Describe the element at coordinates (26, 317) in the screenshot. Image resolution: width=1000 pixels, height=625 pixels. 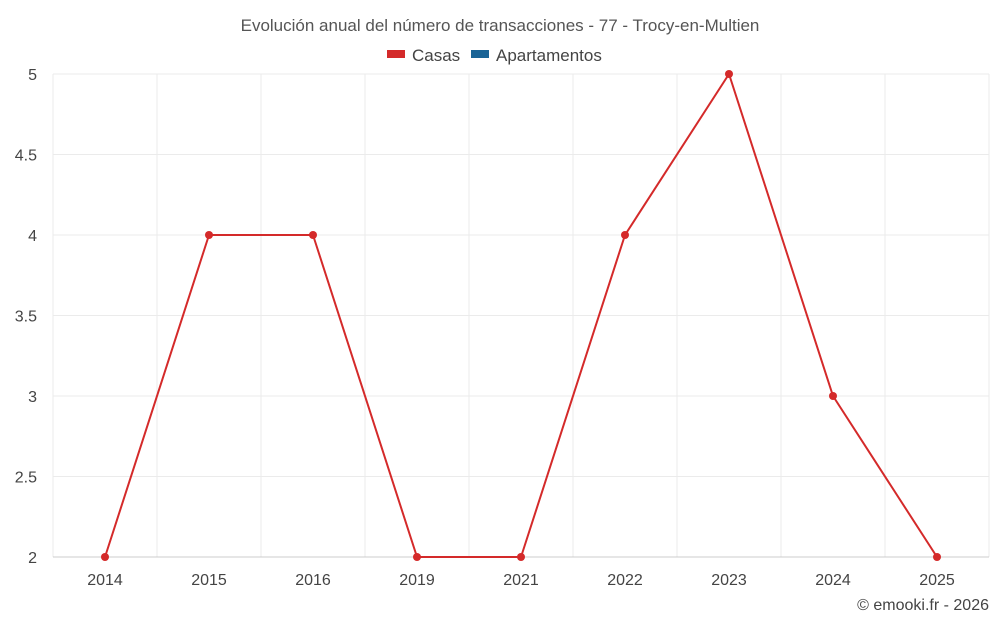
I see `y-tick-label: 3.5` at that location.